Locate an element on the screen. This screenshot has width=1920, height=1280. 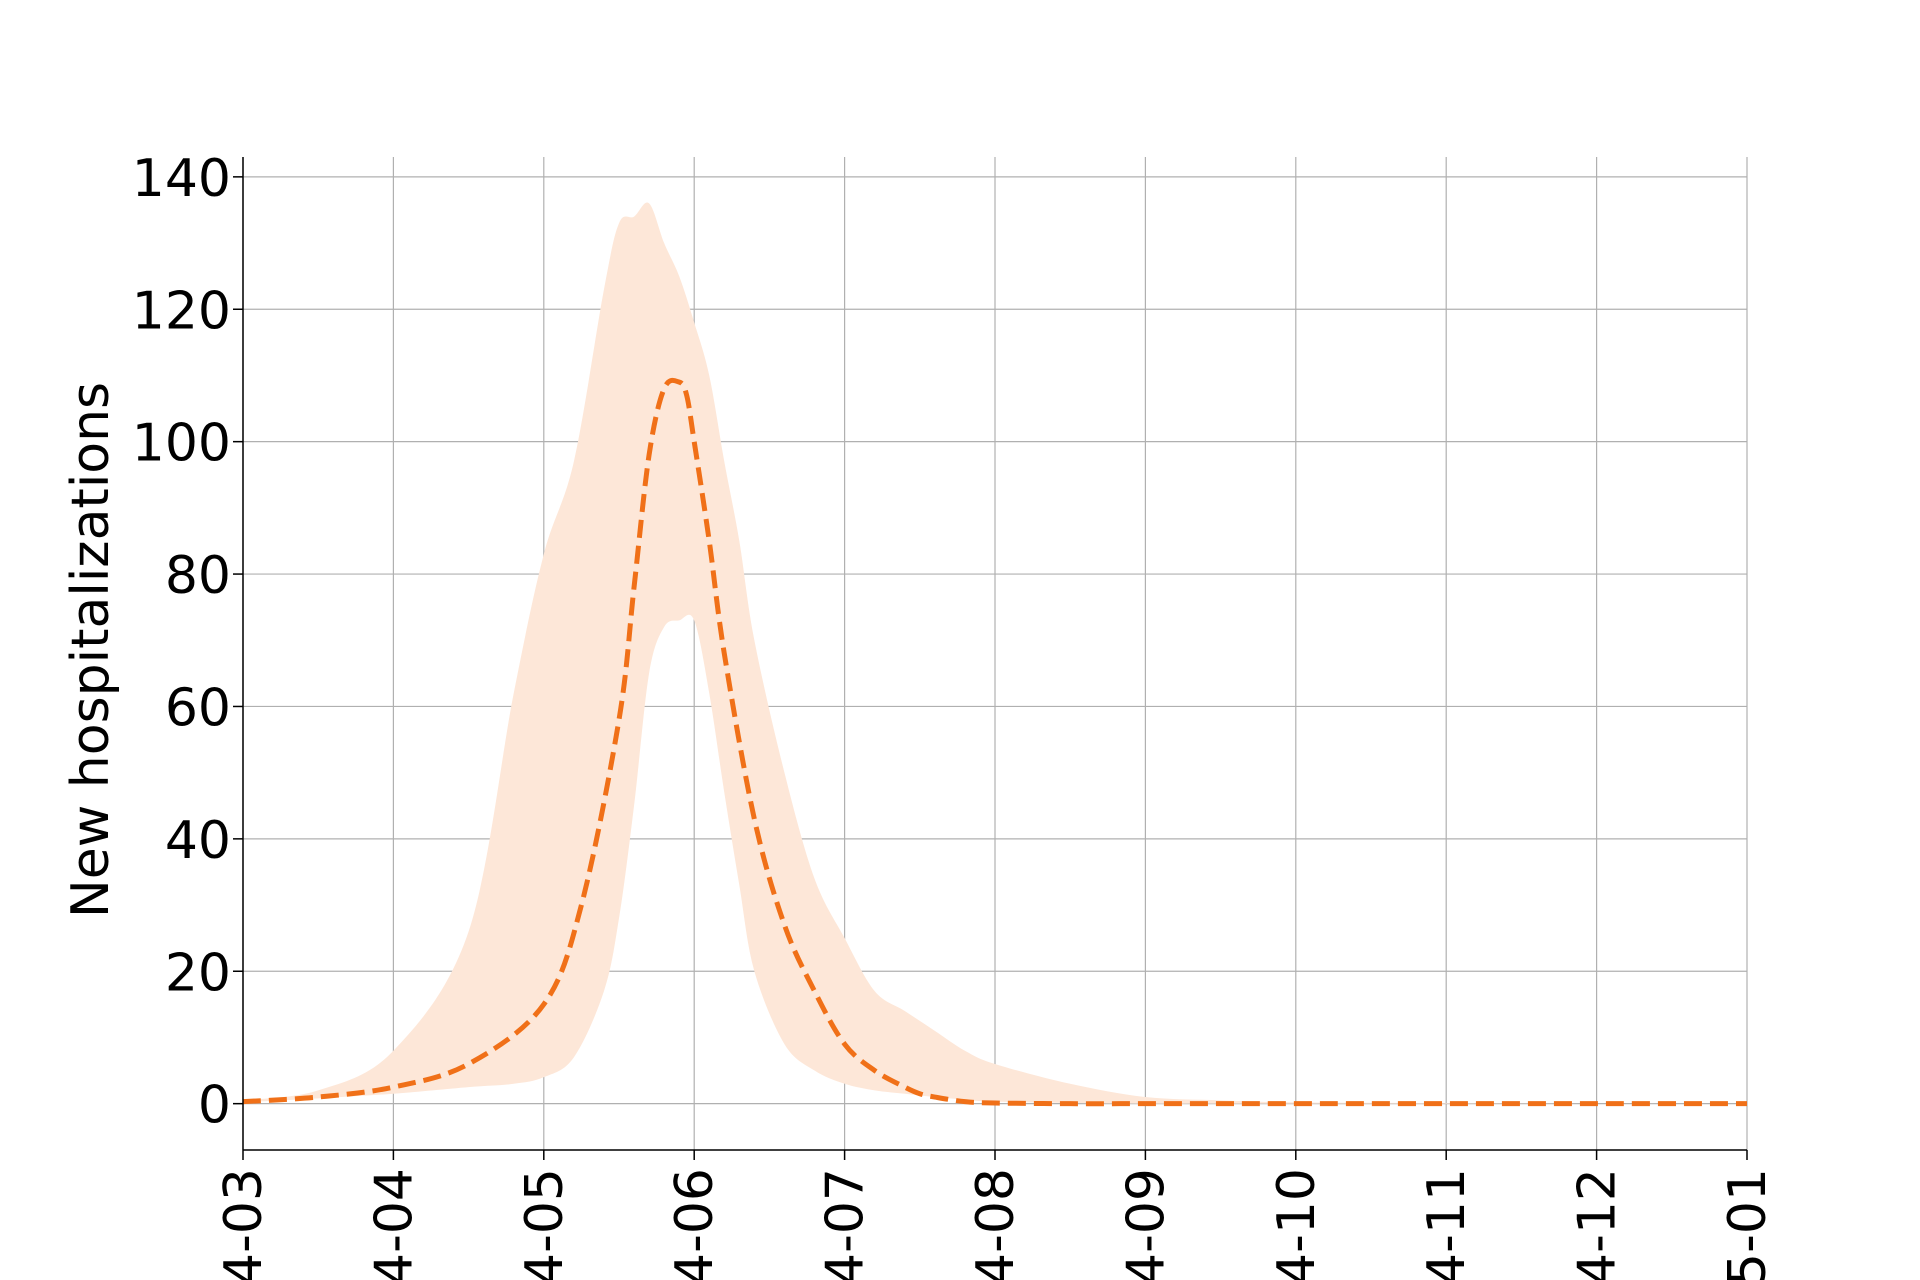
y-axis-label: New hospitalizations is located at coordinates (91, 650).